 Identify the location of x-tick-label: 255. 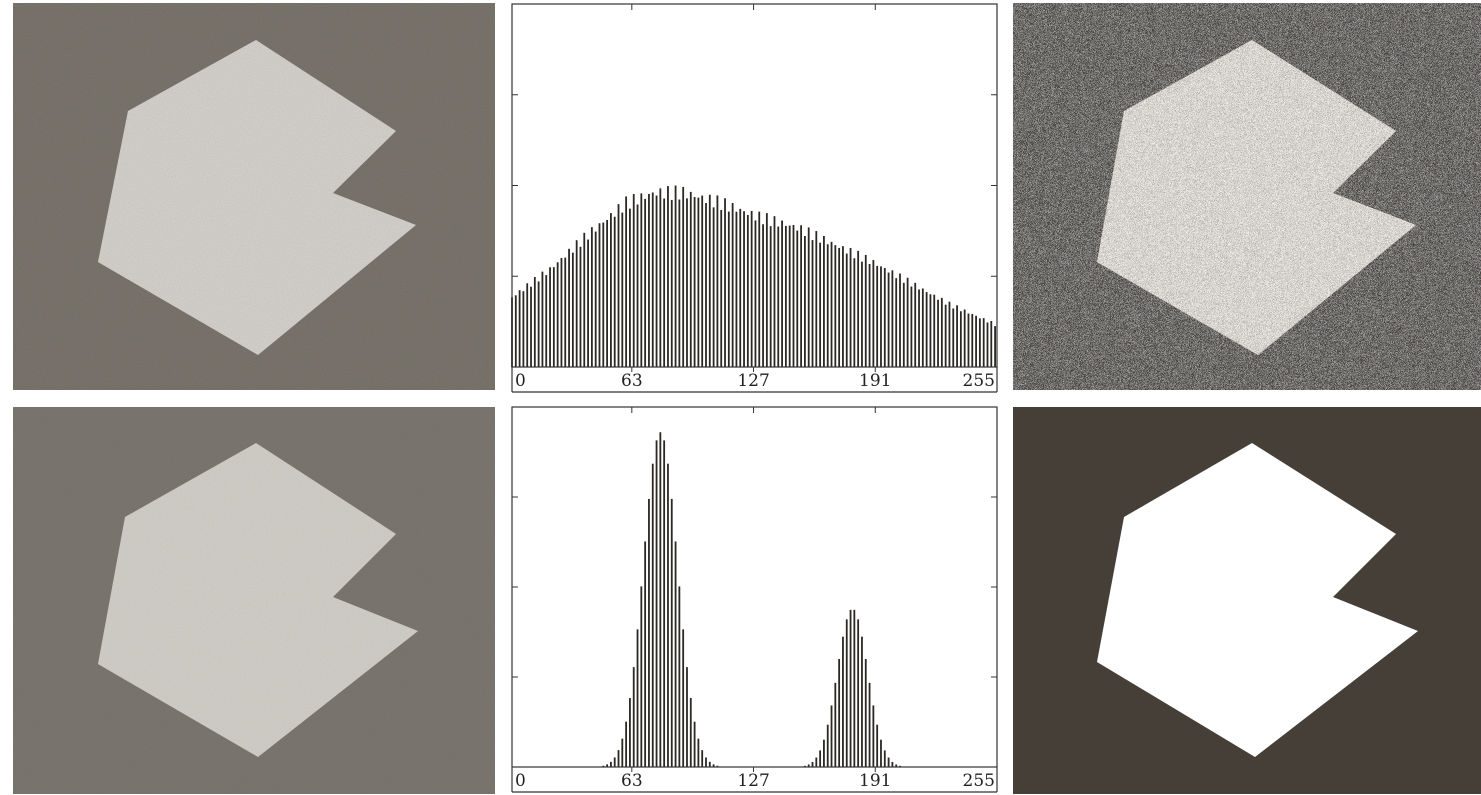
(979, 381).